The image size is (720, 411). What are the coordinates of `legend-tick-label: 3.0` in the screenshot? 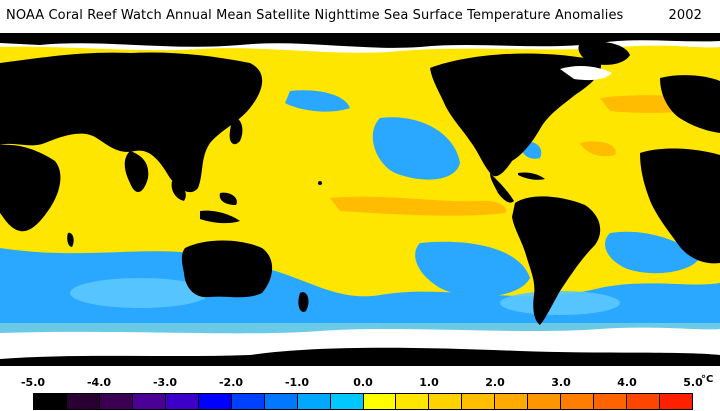 It's located at (561, 382).